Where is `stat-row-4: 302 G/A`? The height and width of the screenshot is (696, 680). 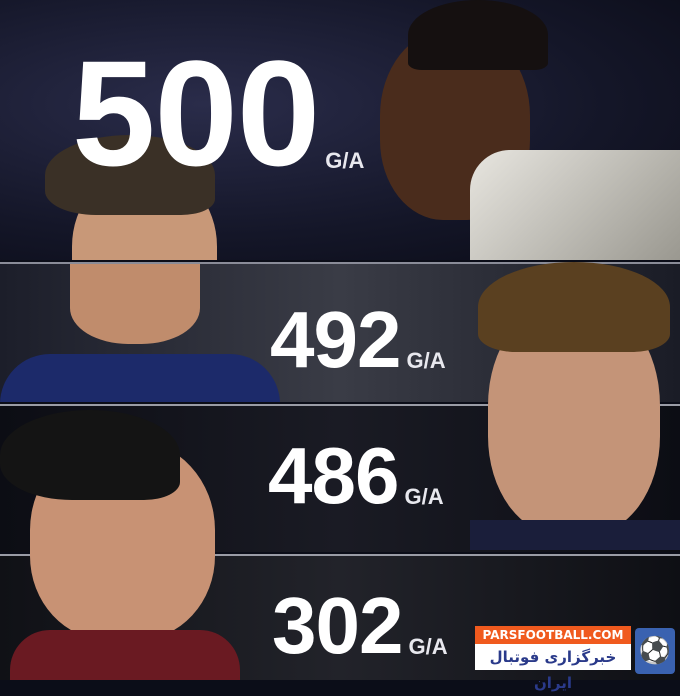 stat-row-4: 302 G/A is located at coordinates (360, 626).